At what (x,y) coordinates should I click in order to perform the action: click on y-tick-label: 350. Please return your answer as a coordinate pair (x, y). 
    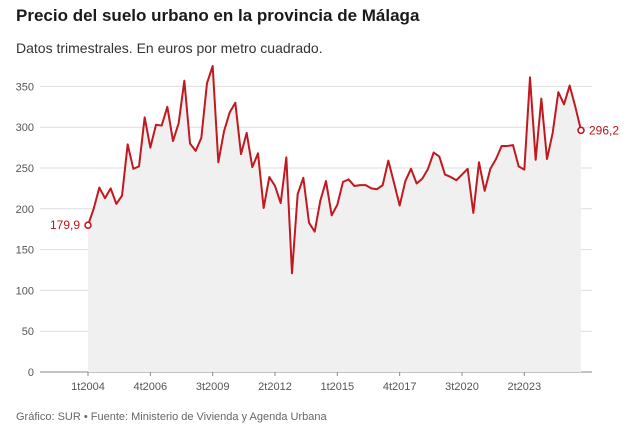
    Looking at the image, I should click on (25, 87).